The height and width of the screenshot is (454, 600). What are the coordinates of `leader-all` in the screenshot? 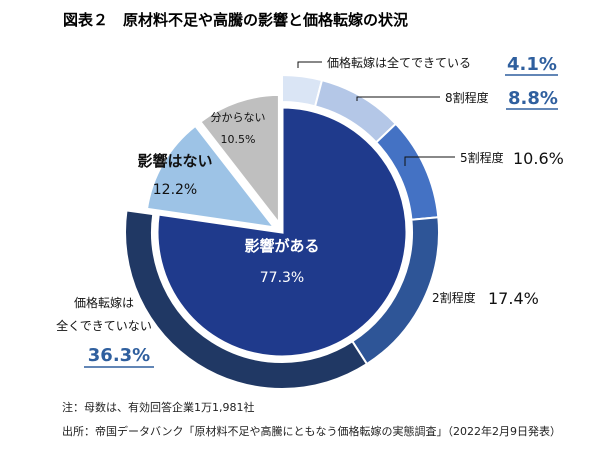 It's located at (309, 64).